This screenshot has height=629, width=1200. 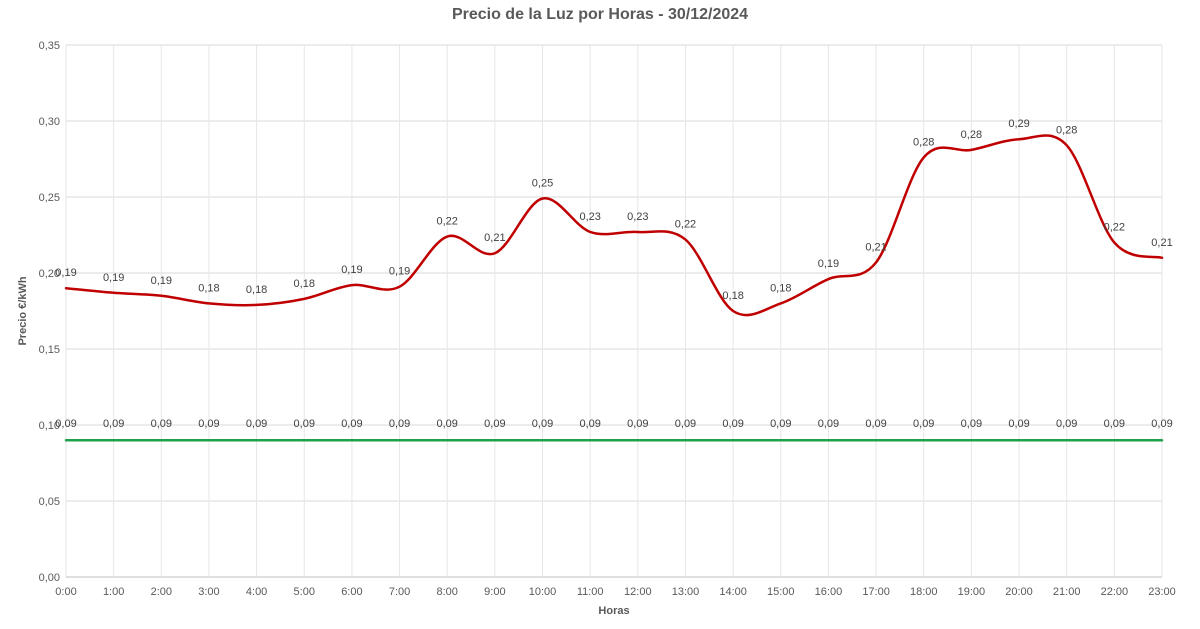 What do you see at coordinates (351, 592) in the screenshot?
I see `x-tick-label: 6:00` at bounding box center [351, 592].